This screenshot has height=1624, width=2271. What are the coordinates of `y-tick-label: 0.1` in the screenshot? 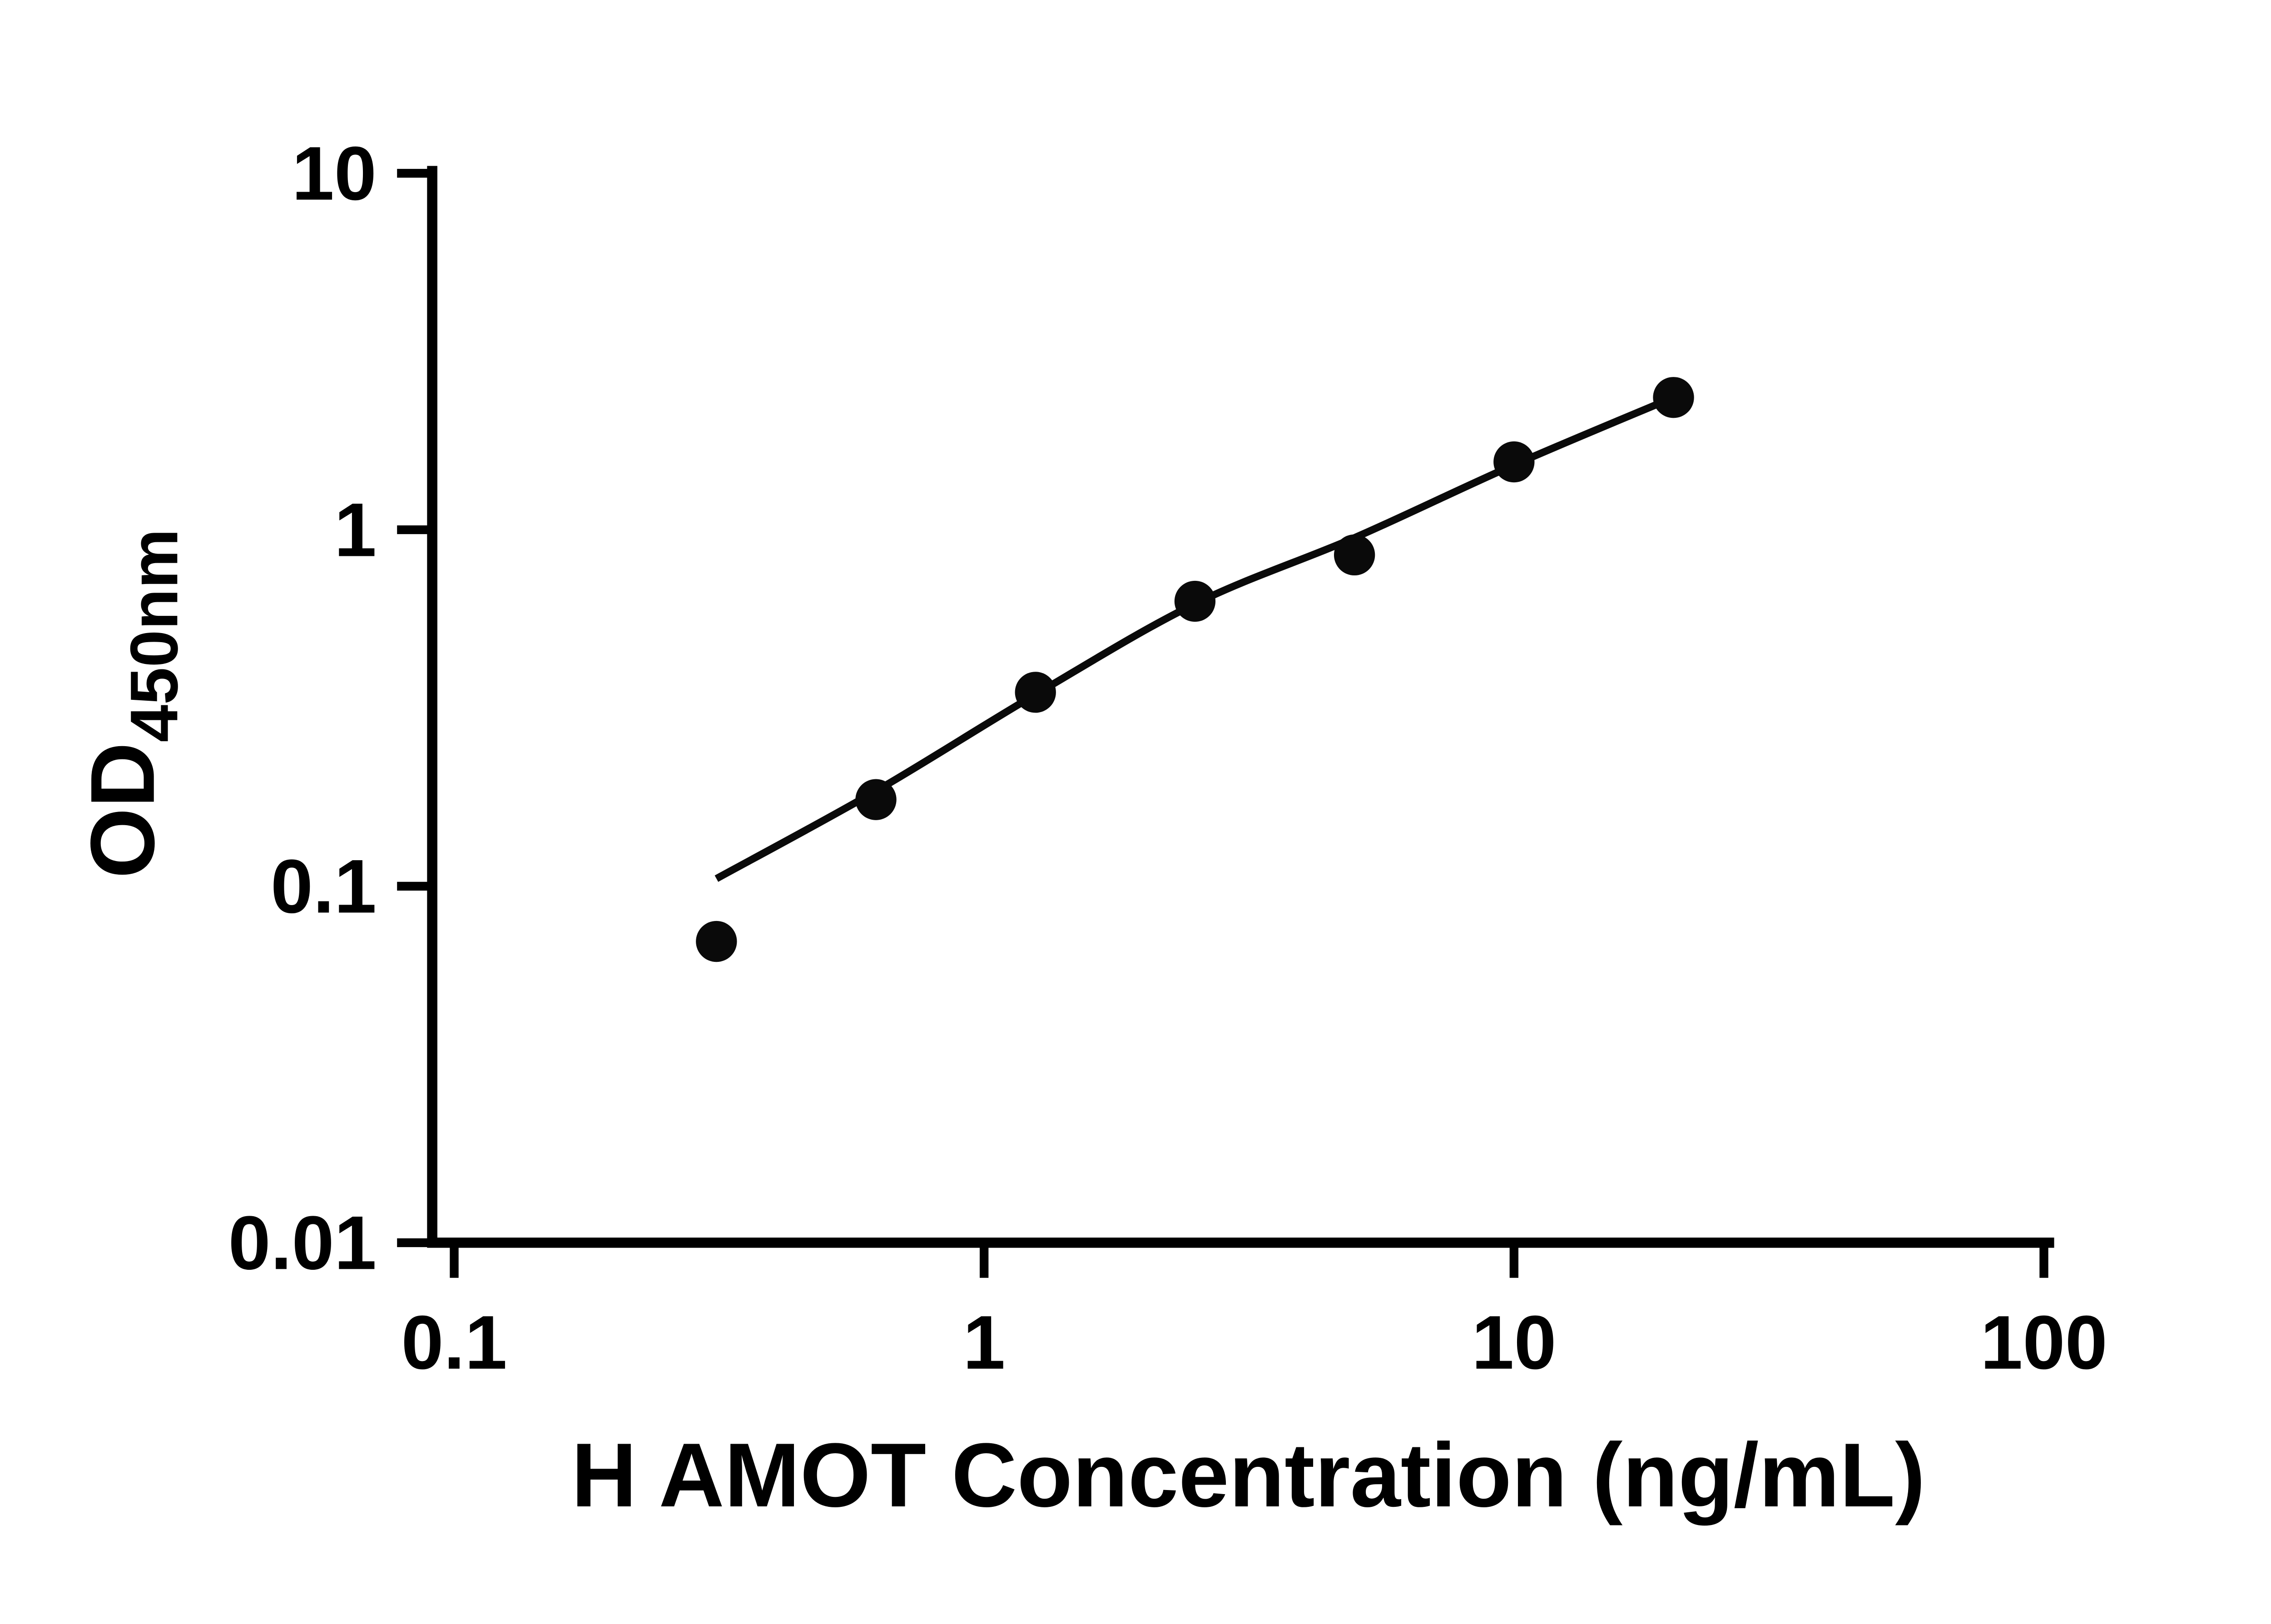 It's located at (324, 886).